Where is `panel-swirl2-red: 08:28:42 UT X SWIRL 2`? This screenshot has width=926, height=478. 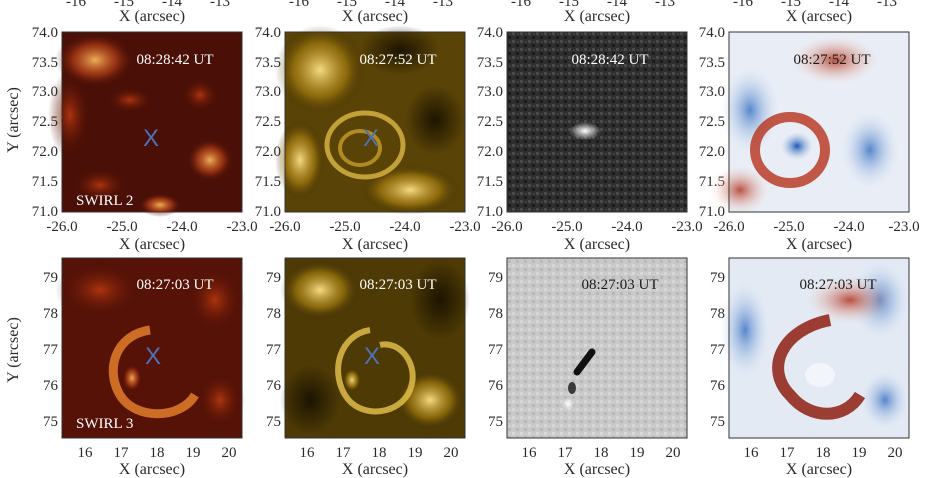 panel-swirl2-red: 08:28:42 UT X SWIRL 2 is located at coordinates (145, 124).